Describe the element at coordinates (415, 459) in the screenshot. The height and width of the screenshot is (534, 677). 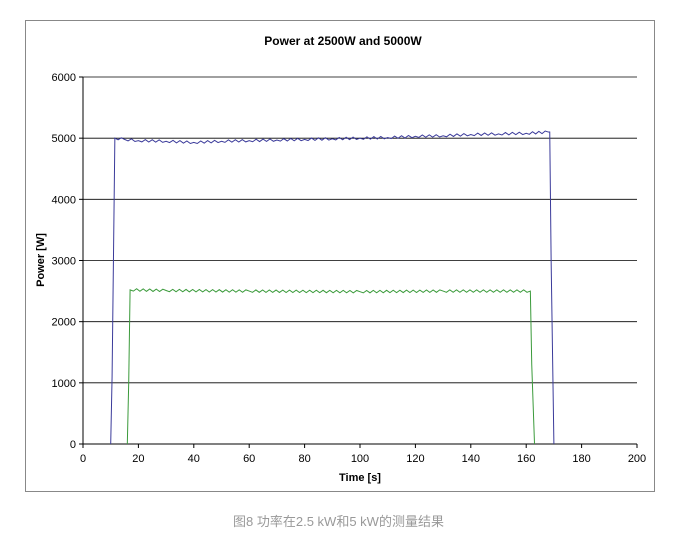
I see `x-tick-label: 120` at that location.